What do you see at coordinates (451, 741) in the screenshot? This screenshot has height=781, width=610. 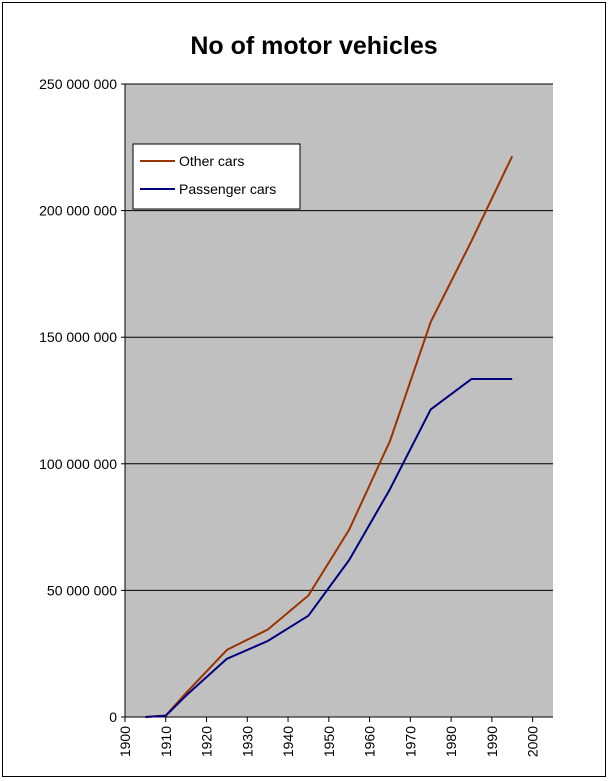 I see `x-tick-label: 1980` at bounding box center [451, 741].